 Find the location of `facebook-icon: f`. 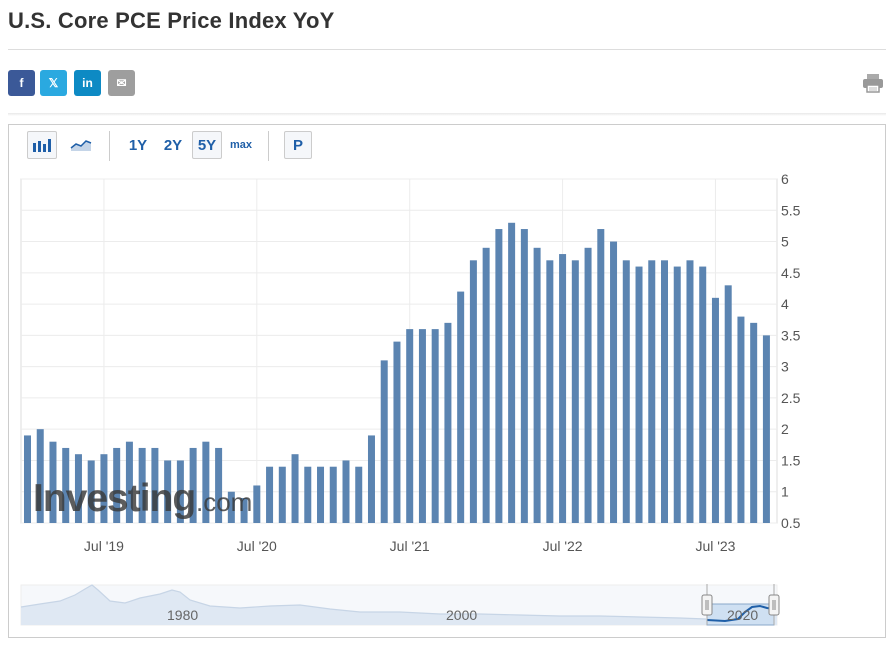

facebook-icon: f is located at coordinates (21, 83).